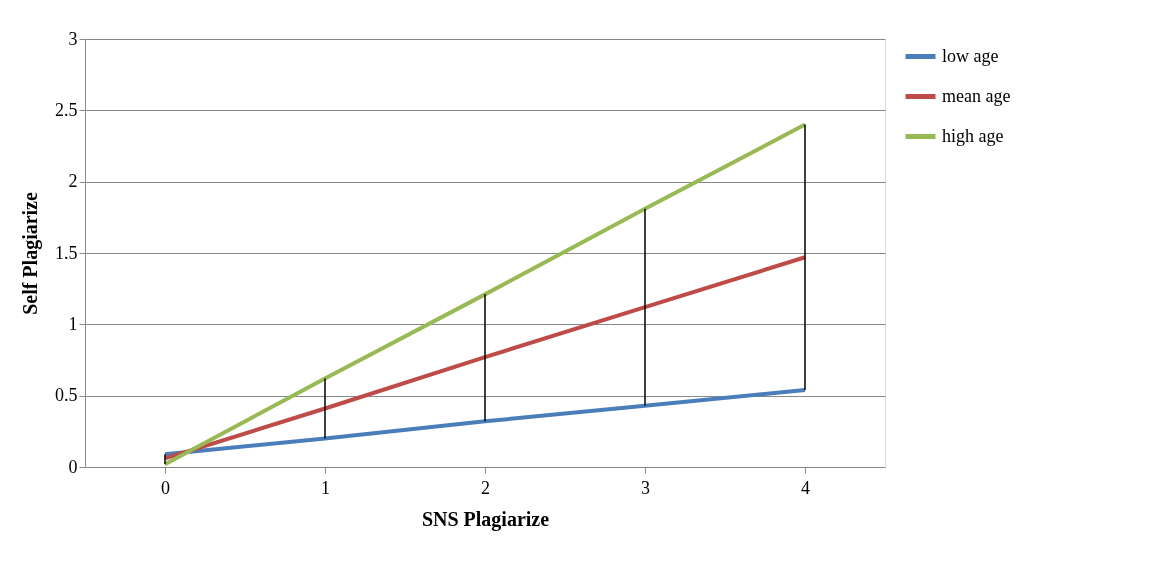  I want to click on y-tick-label: 1, so click(73, 323).